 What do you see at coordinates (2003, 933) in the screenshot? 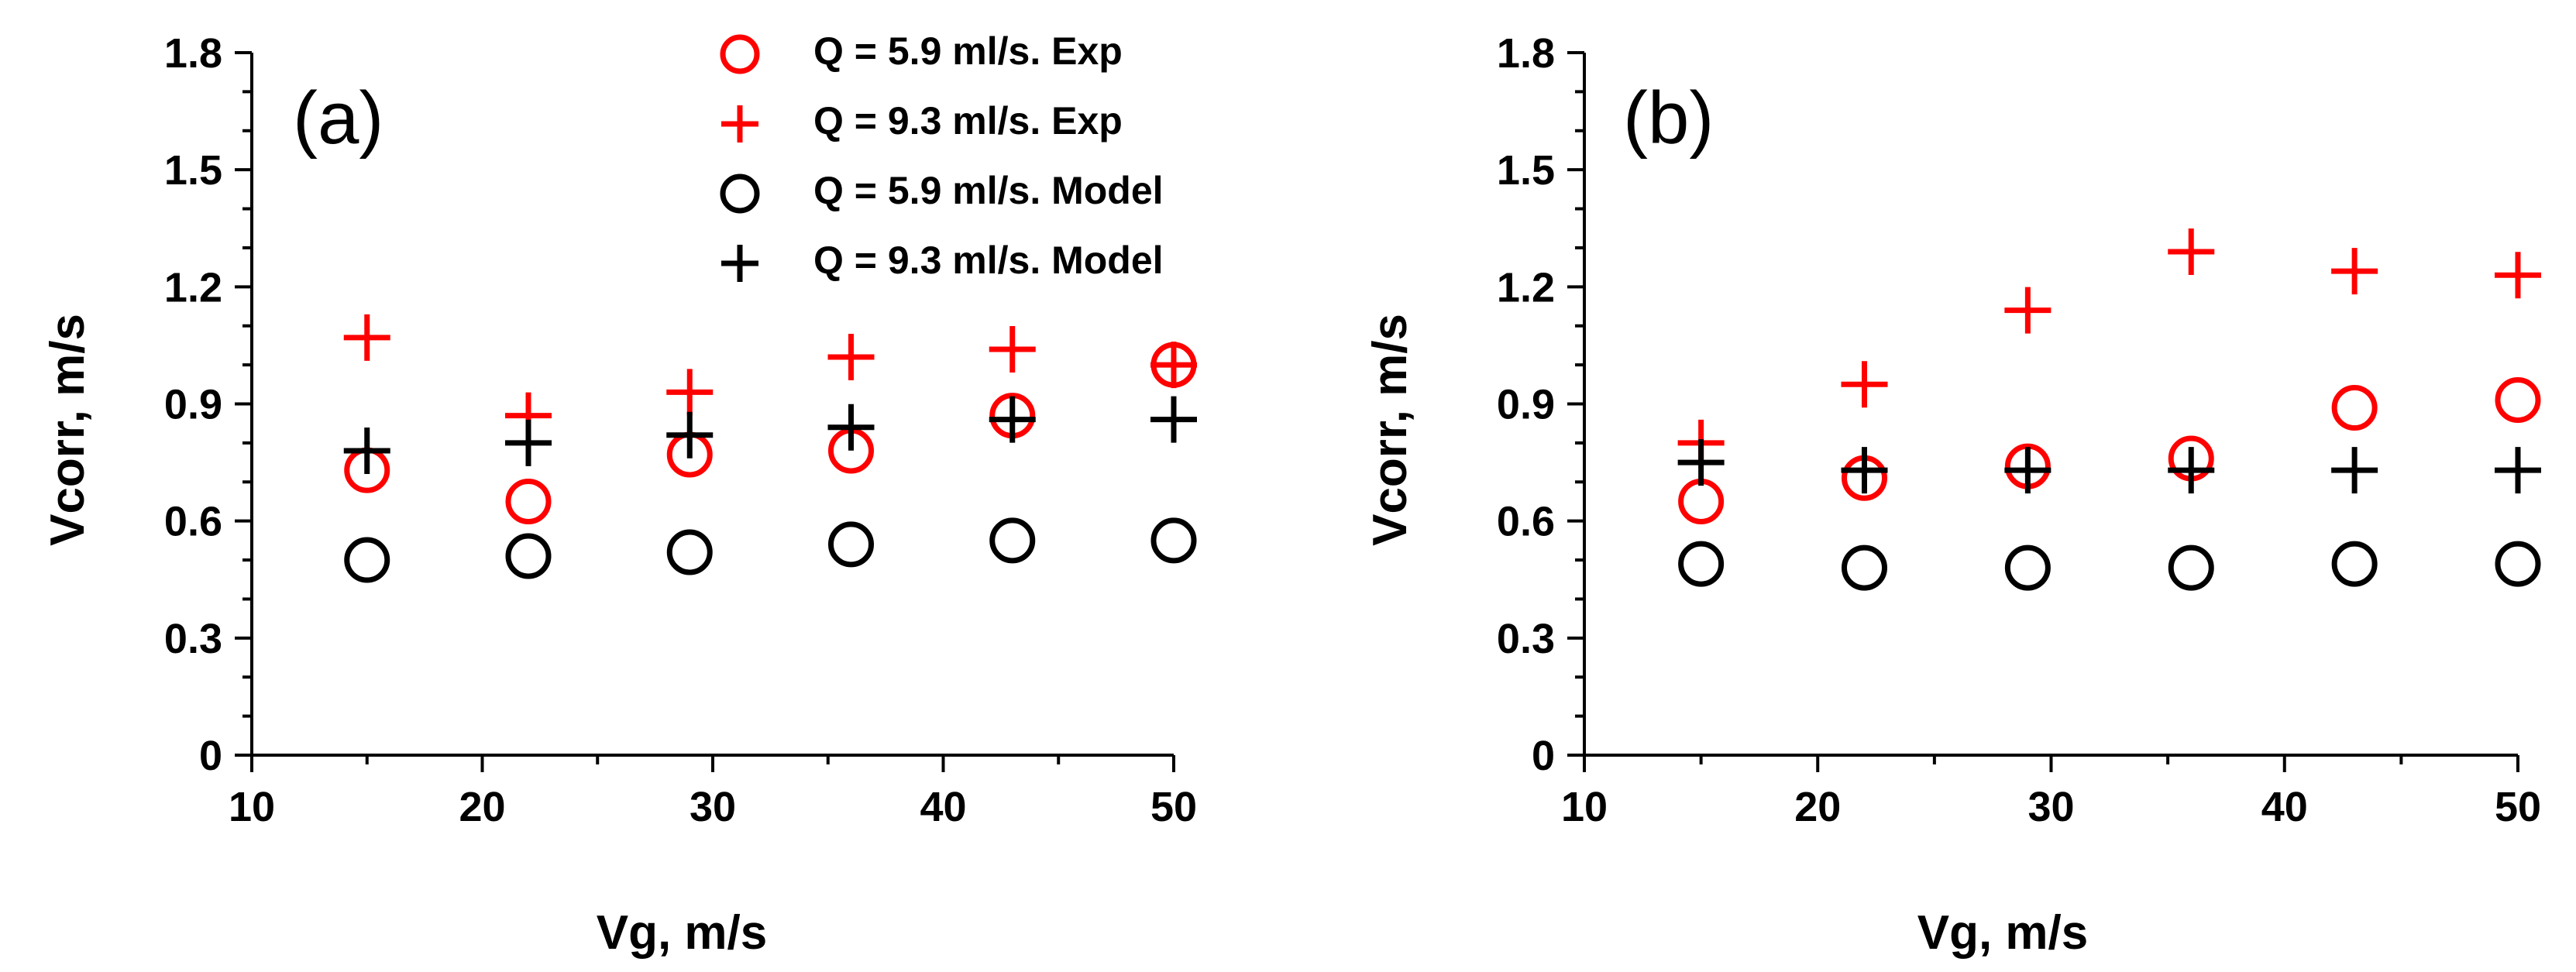
I see `panel-b-x-axis-title: Vg, m/s` at bounding box center [2003, 933].